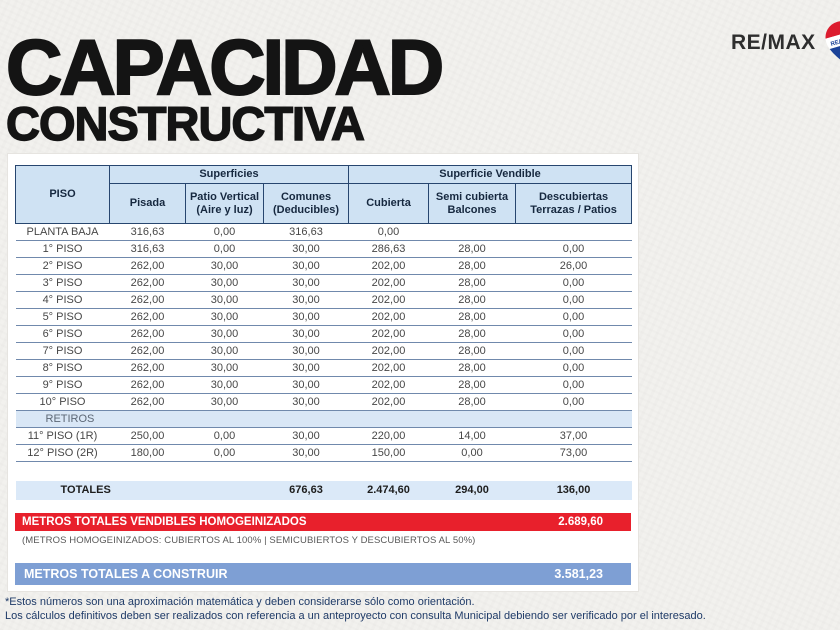 Image resolution: width=840 pixels, height=630 pixels. I want to click on floor-label: 10° PISO, so click(62, 402).